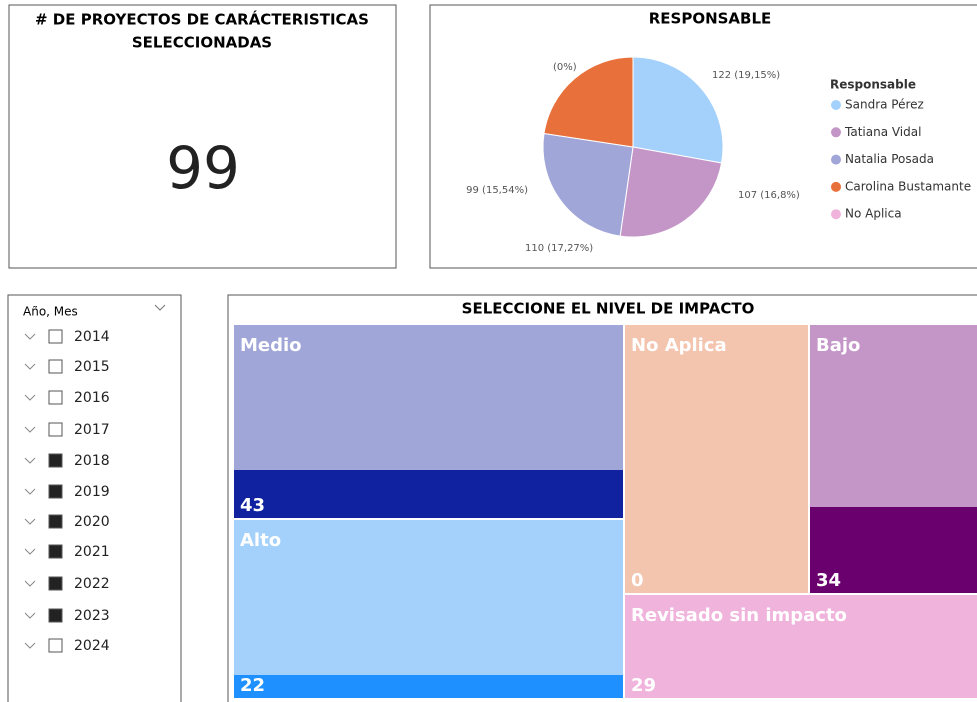  I want to click on legend-label: Sandra Pérez, so click(884, 105).